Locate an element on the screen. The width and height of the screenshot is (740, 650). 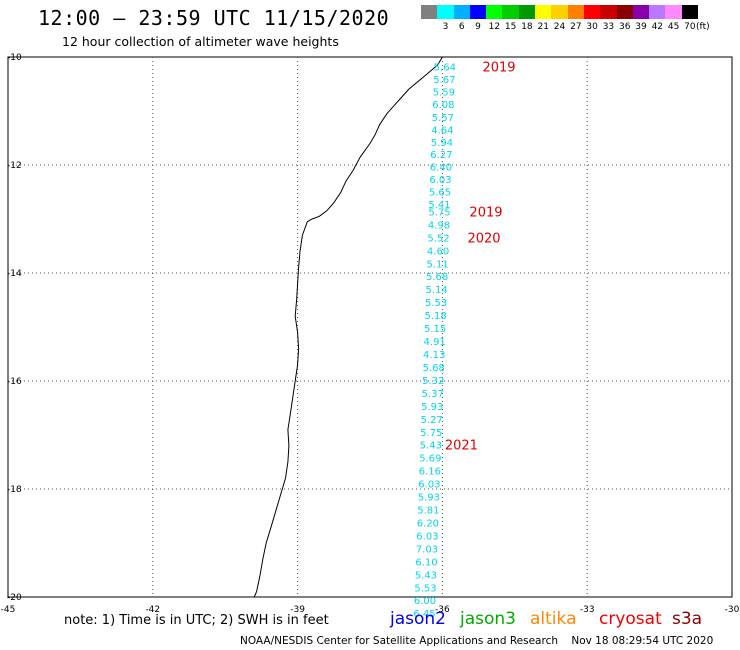
swh-value: 6.16 is located at coordinates (430, 472).